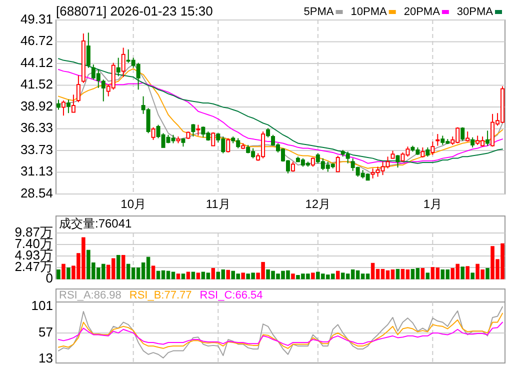 Image resolution: width=520 pixels, height=365 pixels. Describe the element at coordinates (319, 12) in the screenshot. I see `legend-label: 5PMA` at that location.